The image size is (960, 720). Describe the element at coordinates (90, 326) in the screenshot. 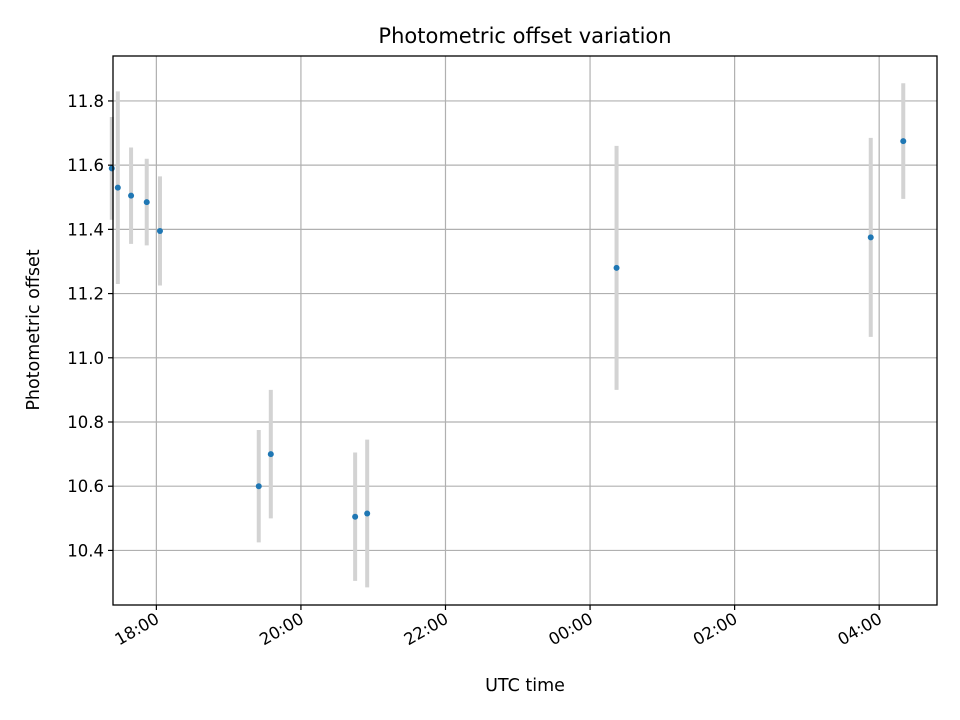

I see `y-axis-ticks: 10.4 10.6 10.8 11.0 11.2 11.4 11.6 11.8` at that location.